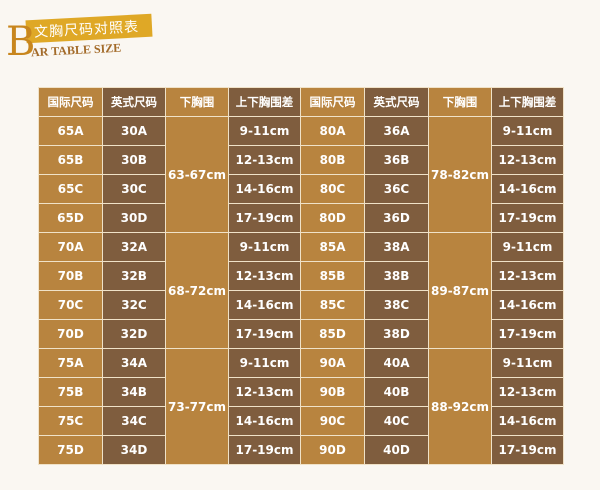  What do you see at coordinates (396, 189) in the screenshot?
I see `uk-size: 36C` at bounding box center [396, 189].